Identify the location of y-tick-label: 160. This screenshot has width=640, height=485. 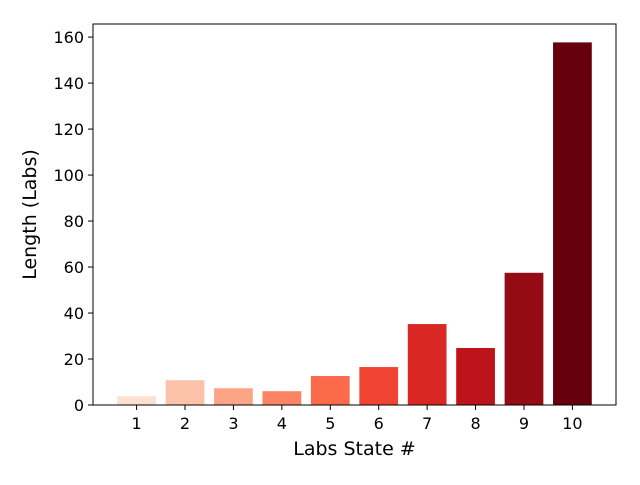
(68, 37).